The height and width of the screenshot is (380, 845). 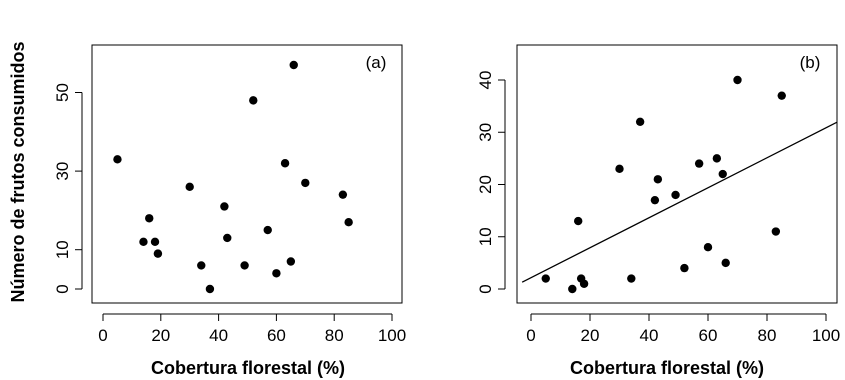 I want to click on panel-b-x-tick-label: 40, so click(x=649, y=335).